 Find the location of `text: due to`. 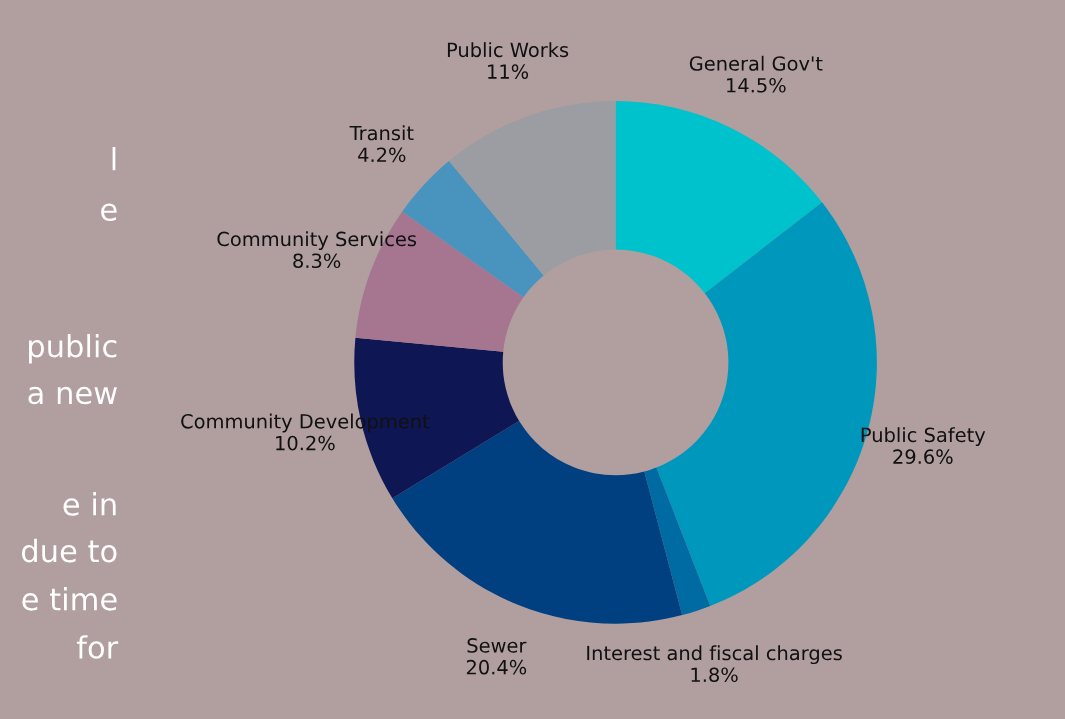

text: due to is located at coordinates (69, 550).